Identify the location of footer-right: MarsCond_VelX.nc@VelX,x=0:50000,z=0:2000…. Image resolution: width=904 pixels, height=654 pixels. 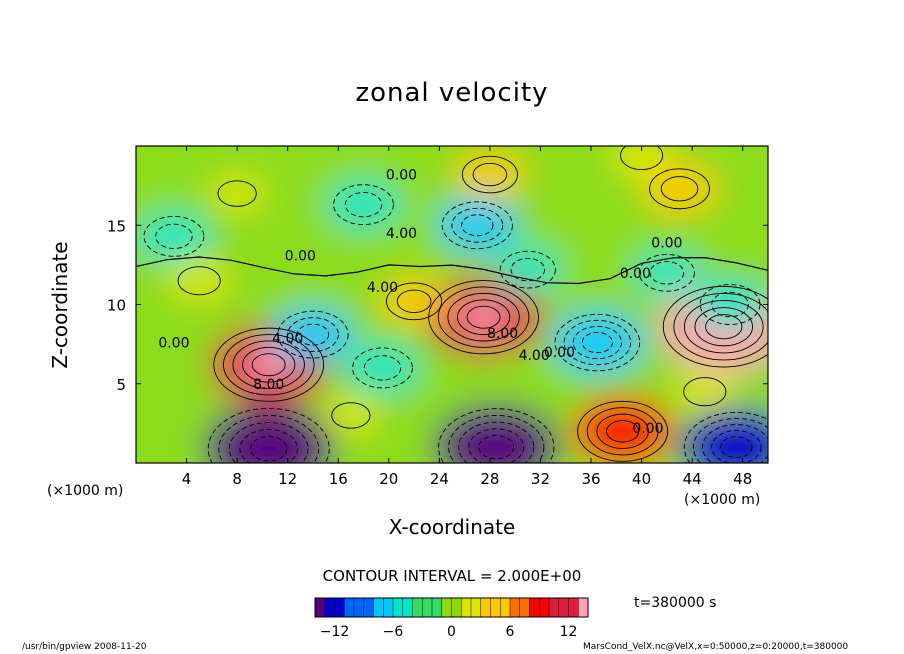
(716, 647).